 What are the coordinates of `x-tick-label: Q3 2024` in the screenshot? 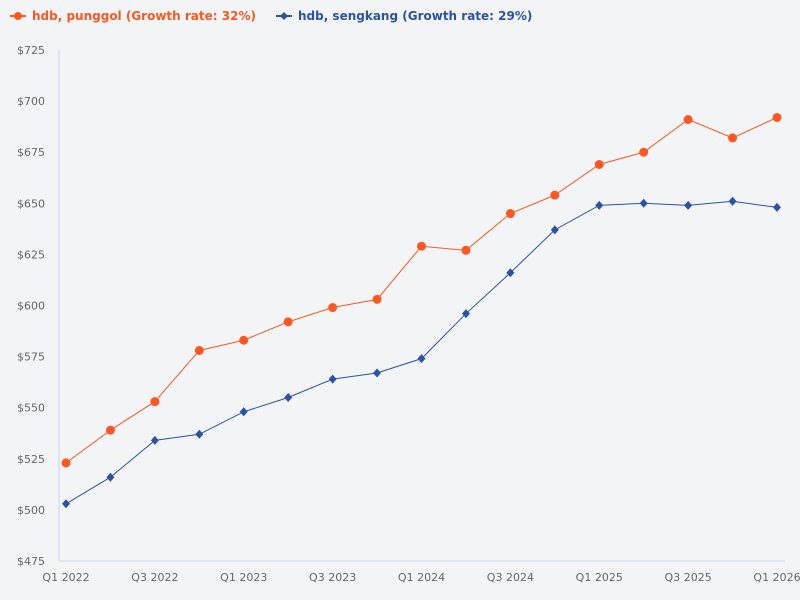 It's located at (510, 577).